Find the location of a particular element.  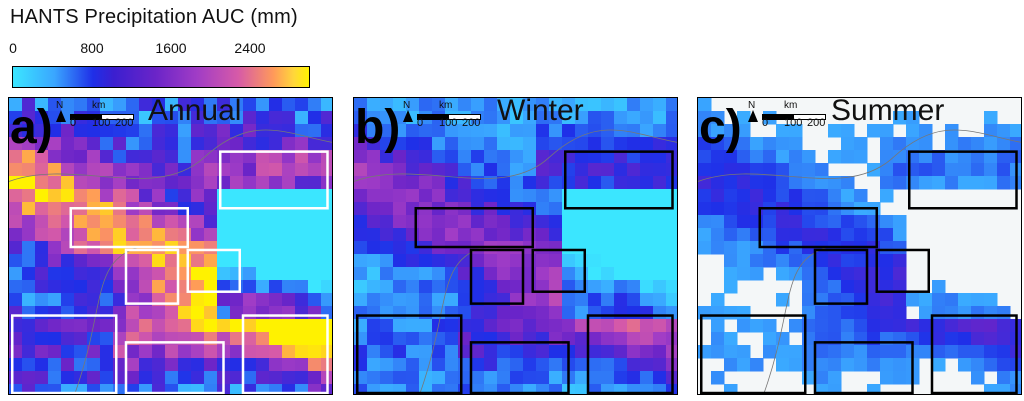

scale-tick-100: 100 is located at coordinates (793, 123).